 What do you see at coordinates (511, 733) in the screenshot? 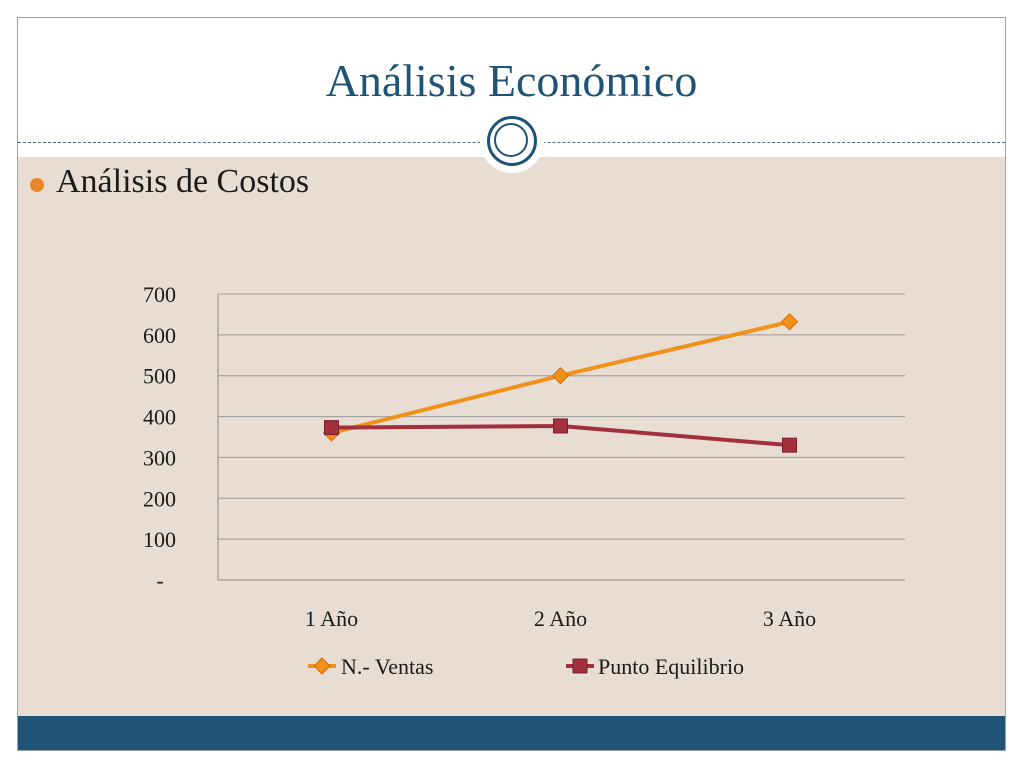
I see `footer-bar` at bounding box center [511, 733].